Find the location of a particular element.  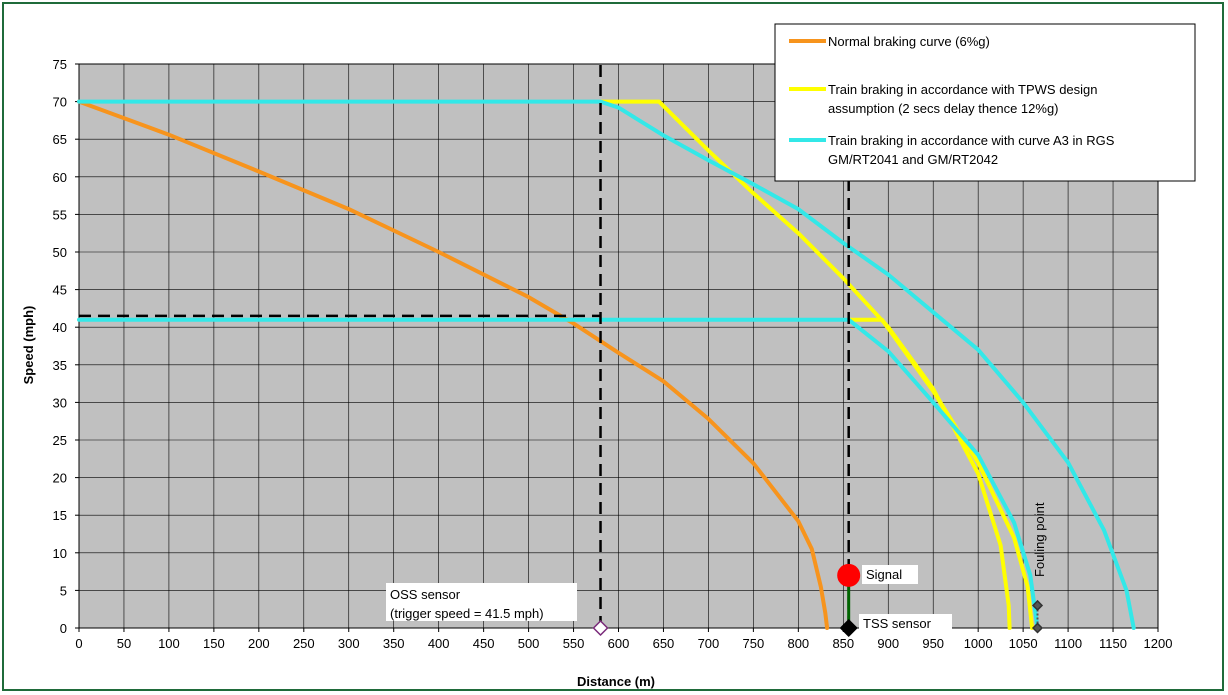

y-tick-label: 15 is located at coordinates (60, 515).